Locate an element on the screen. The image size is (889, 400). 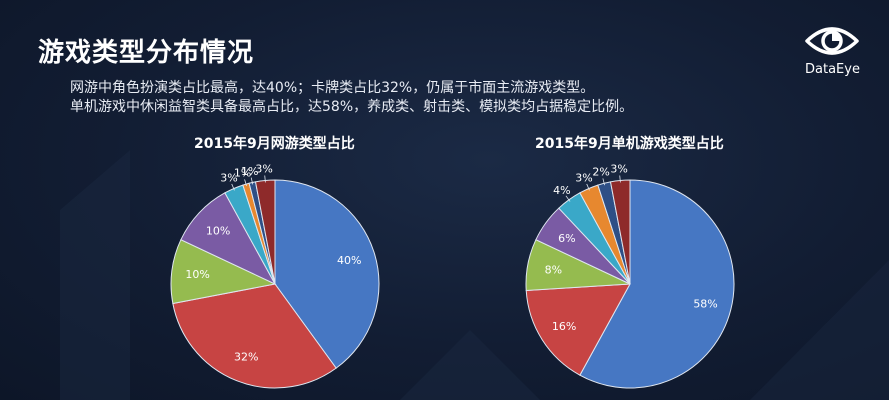
logo-text: DataEye is located at coordinates (832, 69).